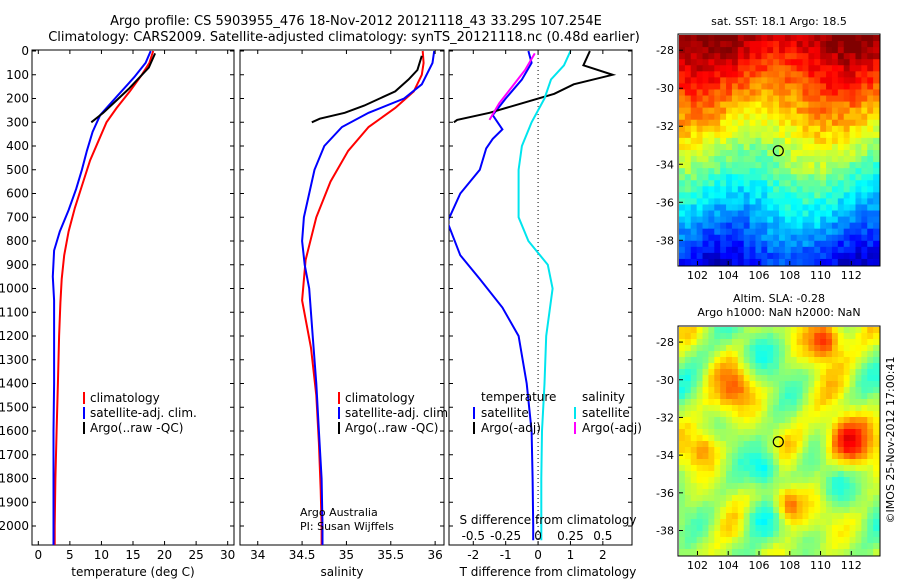 This screenshot has width=900, height=580. What do you see at coordinates (612, 428) in the screenshot?
I see `legend-s-argo: Argo(-adj)` at bounding box center [612, 428].